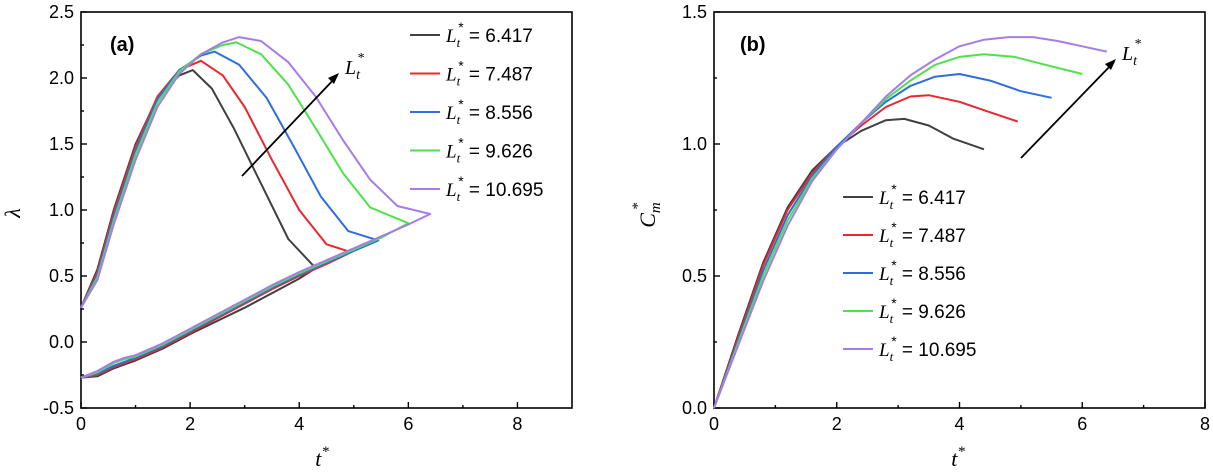 This screenshot has width=1213, height=473. I want to click on panel-a-xlabel: t*, so click(322, 457).